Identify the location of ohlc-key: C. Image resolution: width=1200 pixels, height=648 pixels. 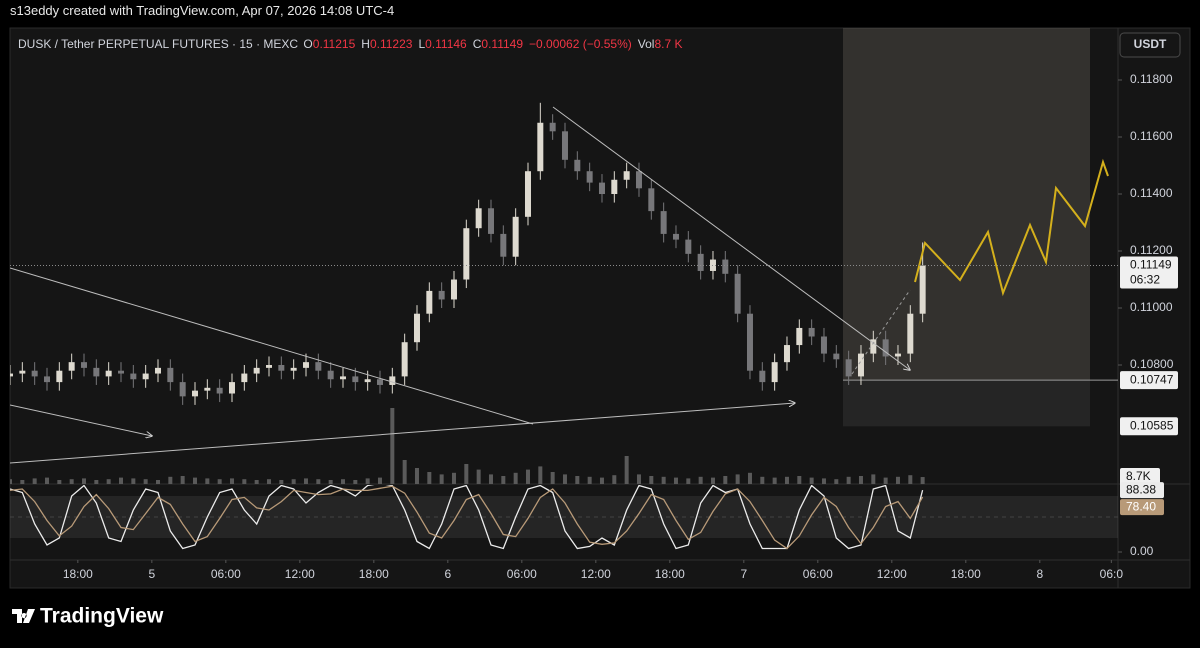
(477, 44).